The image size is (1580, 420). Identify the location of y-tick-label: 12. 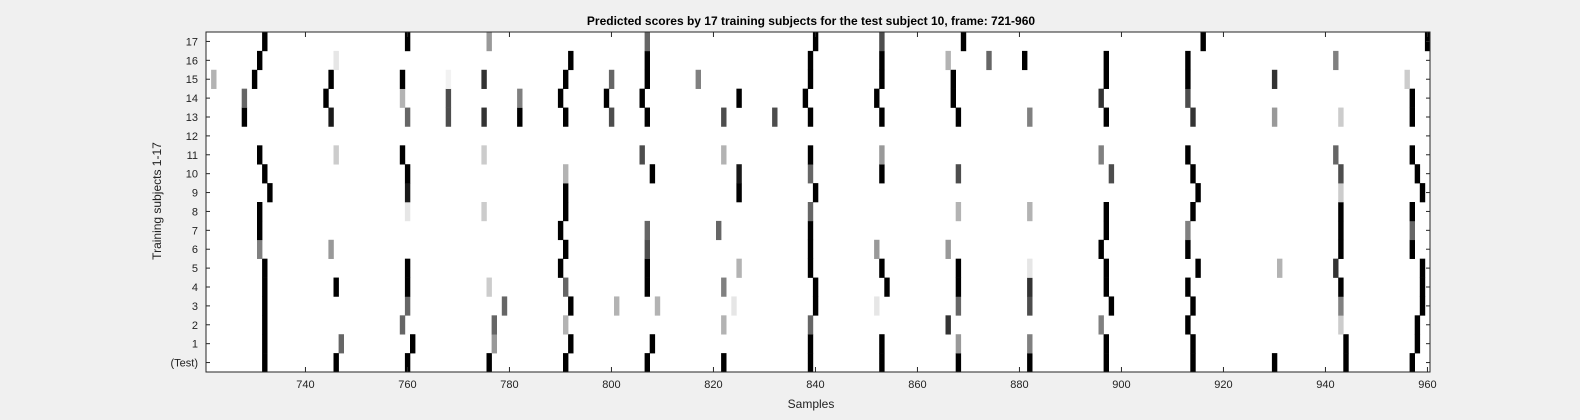
(192, 137).